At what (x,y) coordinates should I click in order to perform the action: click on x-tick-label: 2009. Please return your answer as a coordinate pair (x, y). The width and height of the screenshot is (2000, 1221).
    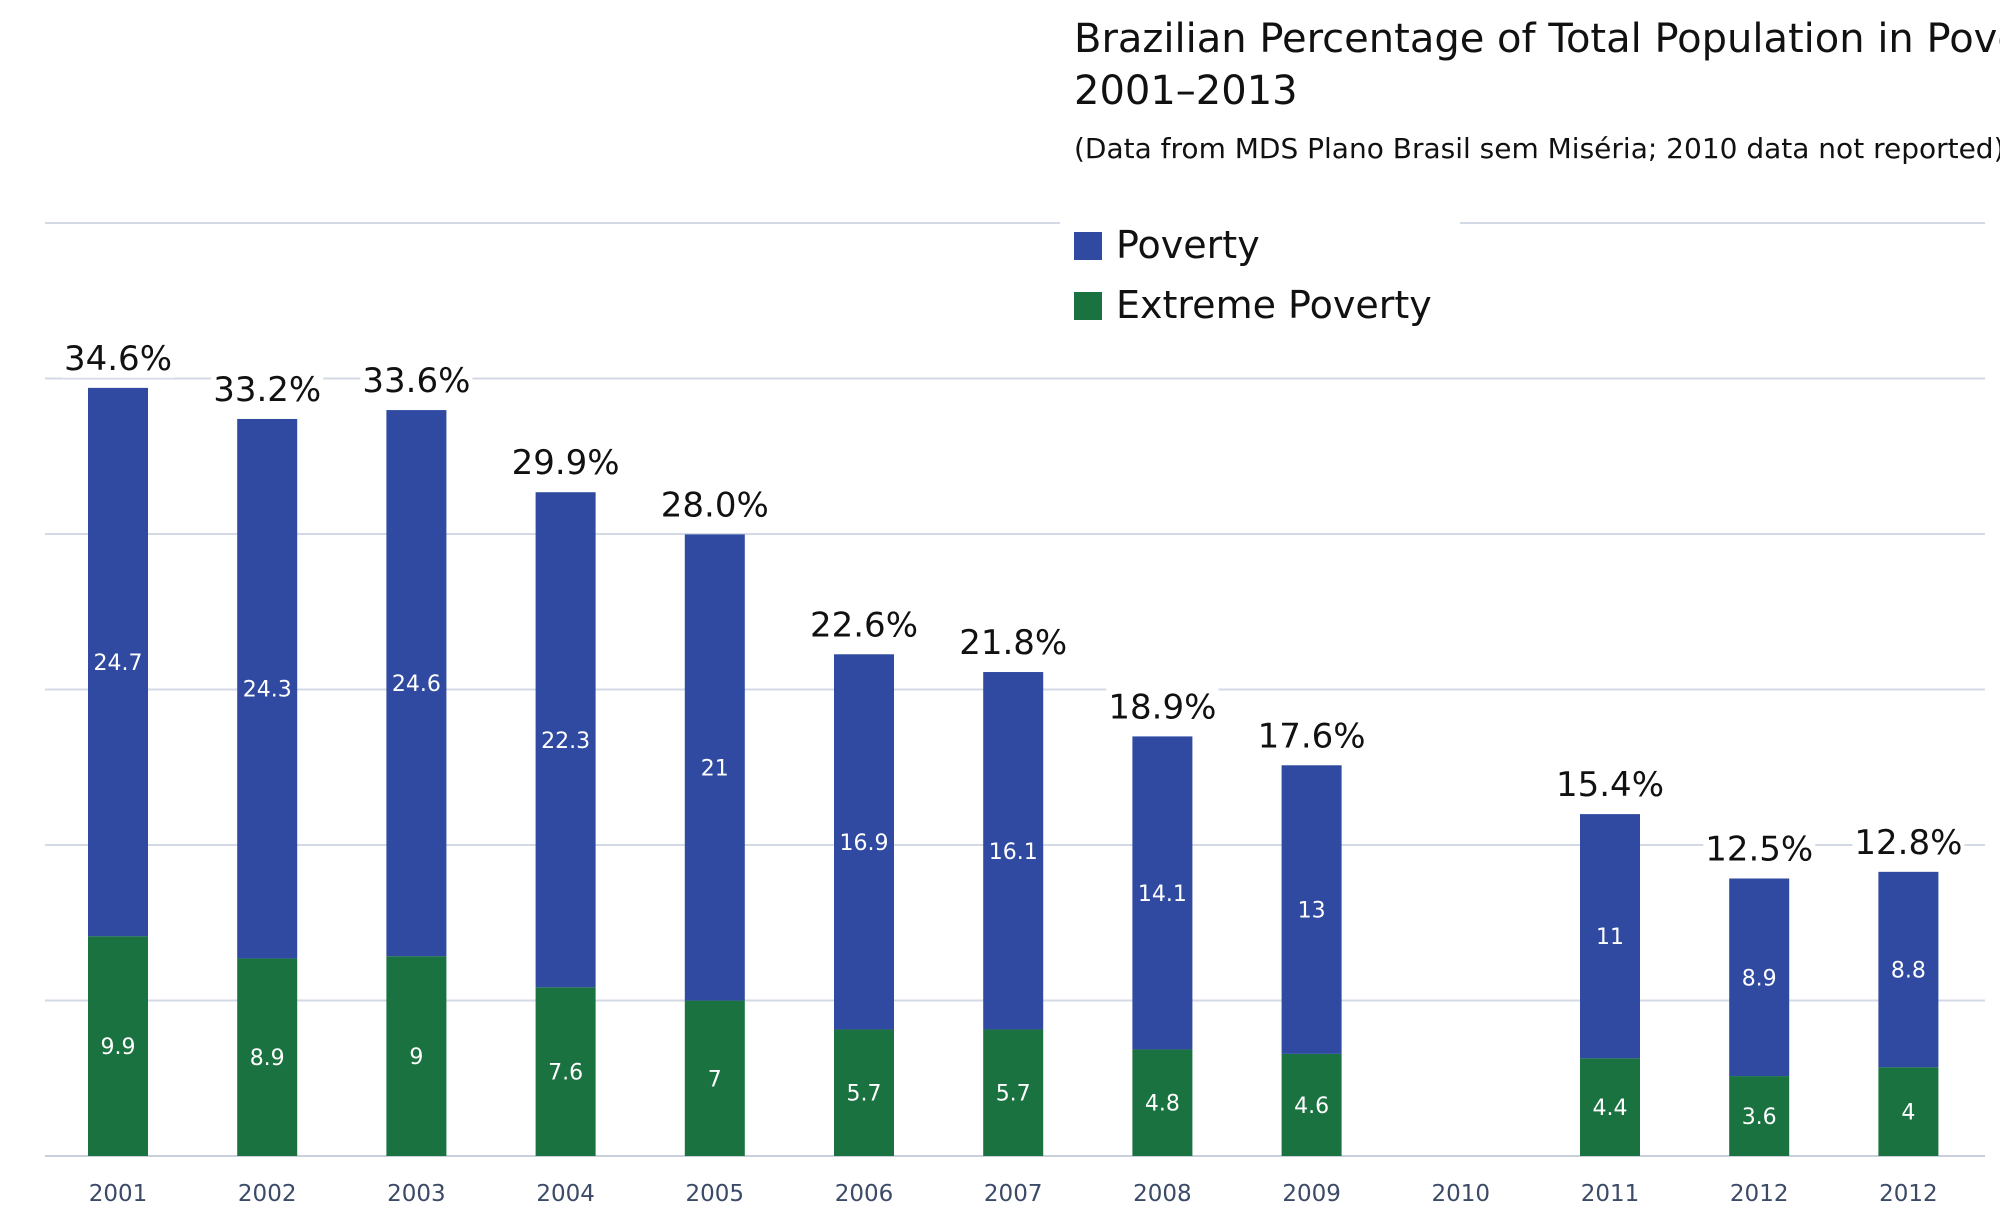
    Looking at the image, I should click on (1311, 1194).